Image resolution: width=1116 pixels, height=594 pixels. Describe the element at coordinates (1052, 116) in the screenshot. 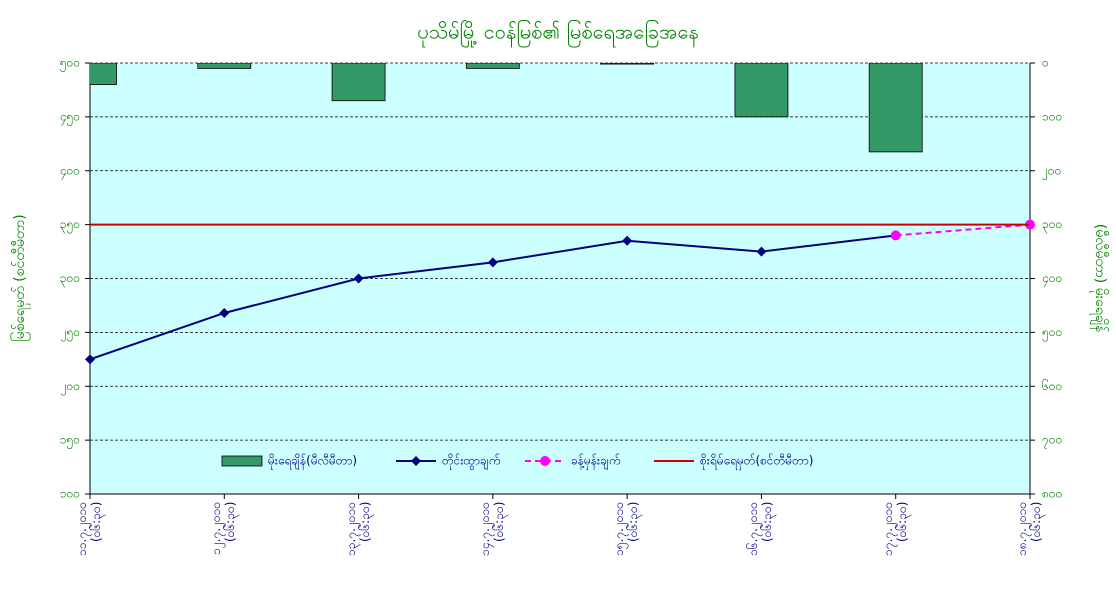

I see `y2-tick-label: ၁၀၀` at that location.